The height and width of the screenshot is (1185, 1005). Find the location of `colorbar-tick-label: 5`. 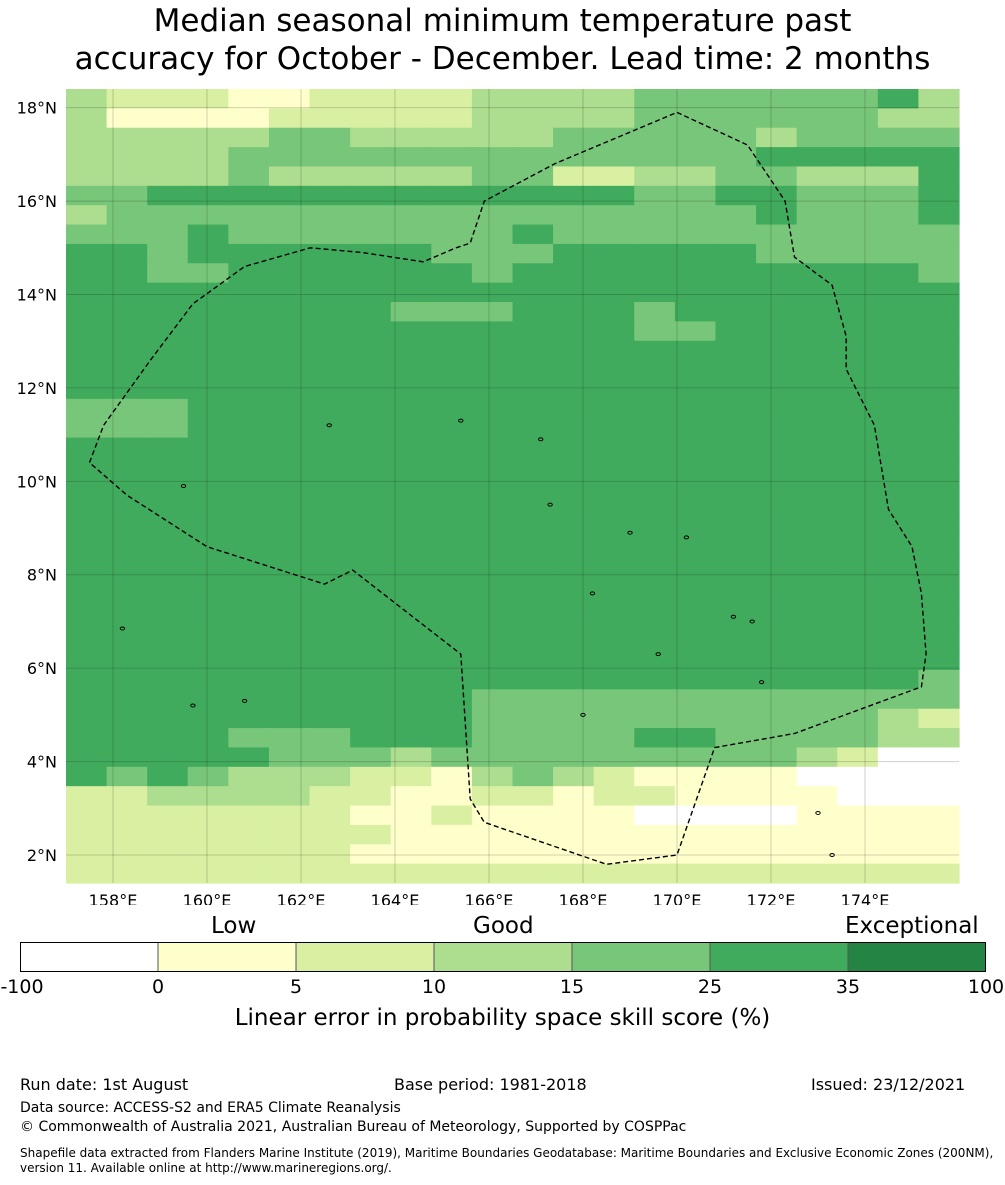

colorbar-tick-label: 5 is located at coordinates (296, 987).